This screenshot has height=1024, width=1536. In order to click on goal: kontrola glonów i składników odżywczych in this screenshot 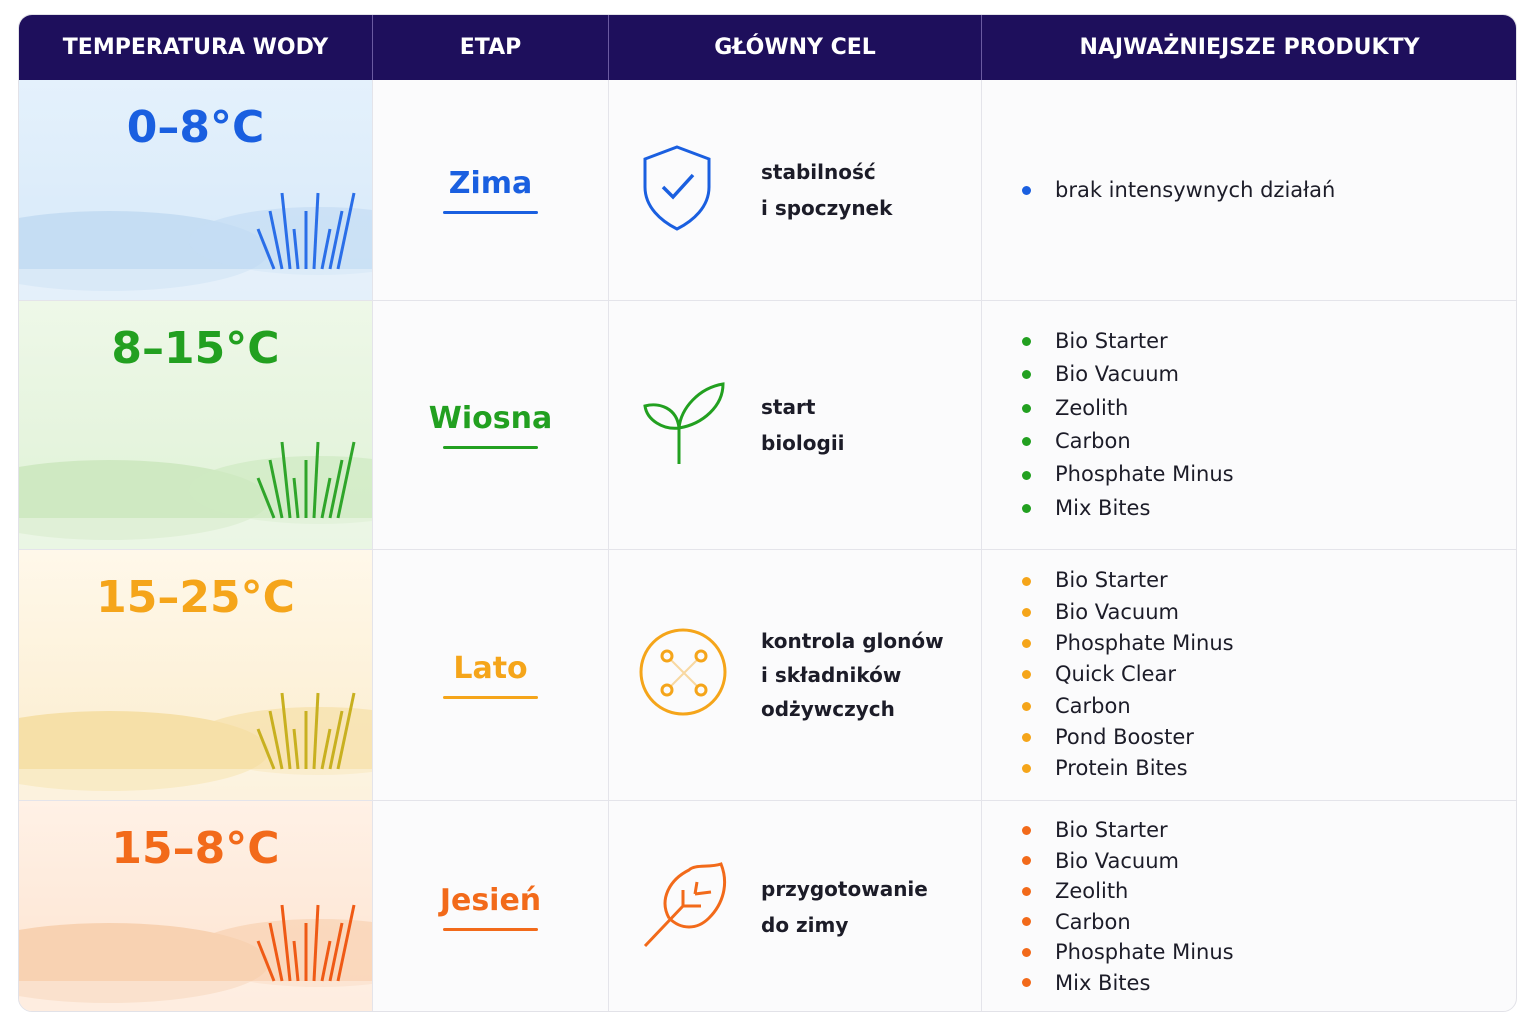, I will do `click(852, 675)`.